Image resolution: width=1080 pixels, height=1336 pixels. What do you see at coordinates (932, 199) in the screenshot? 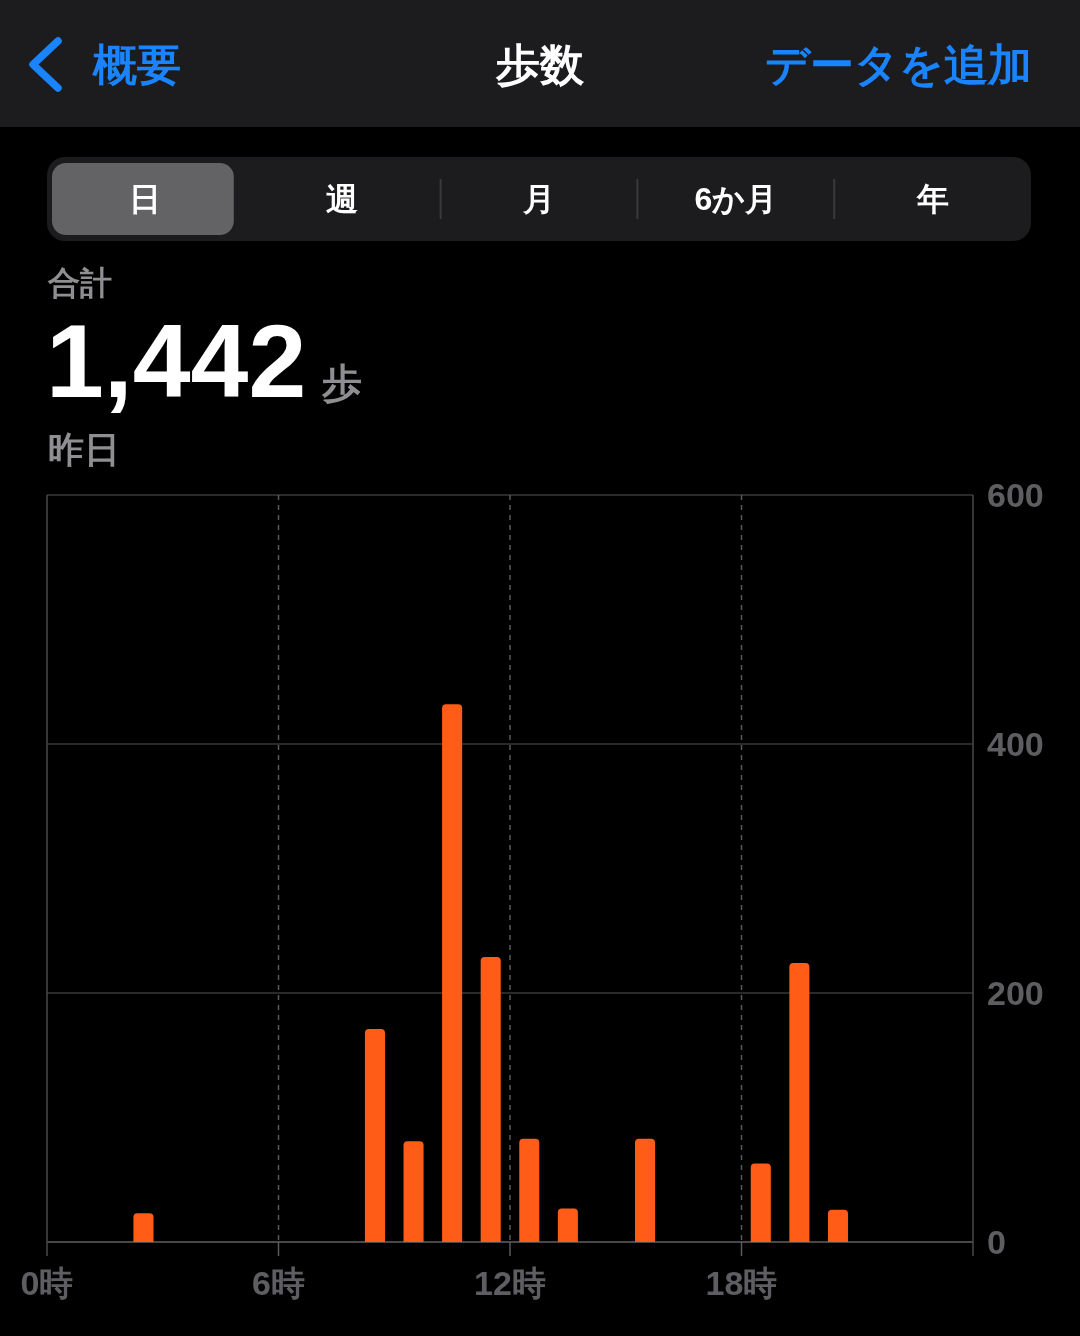
I see `segment-label: 年` at bounding box center [932, 199].